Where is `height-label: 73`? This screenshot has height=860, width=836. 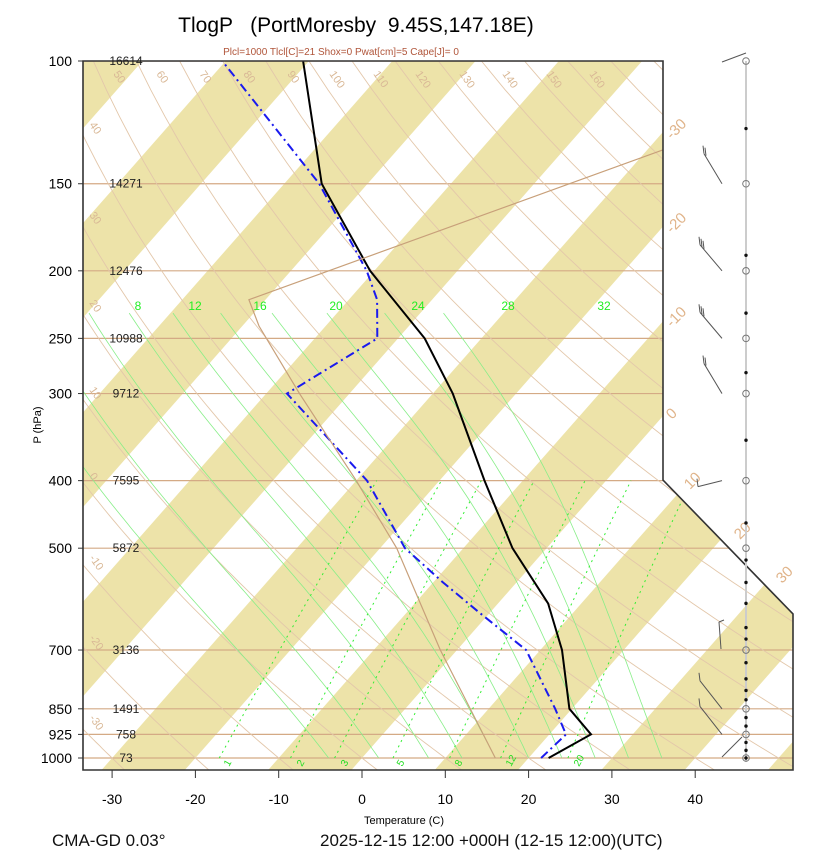
height-label: 73 is located at coordinates (126, 758).